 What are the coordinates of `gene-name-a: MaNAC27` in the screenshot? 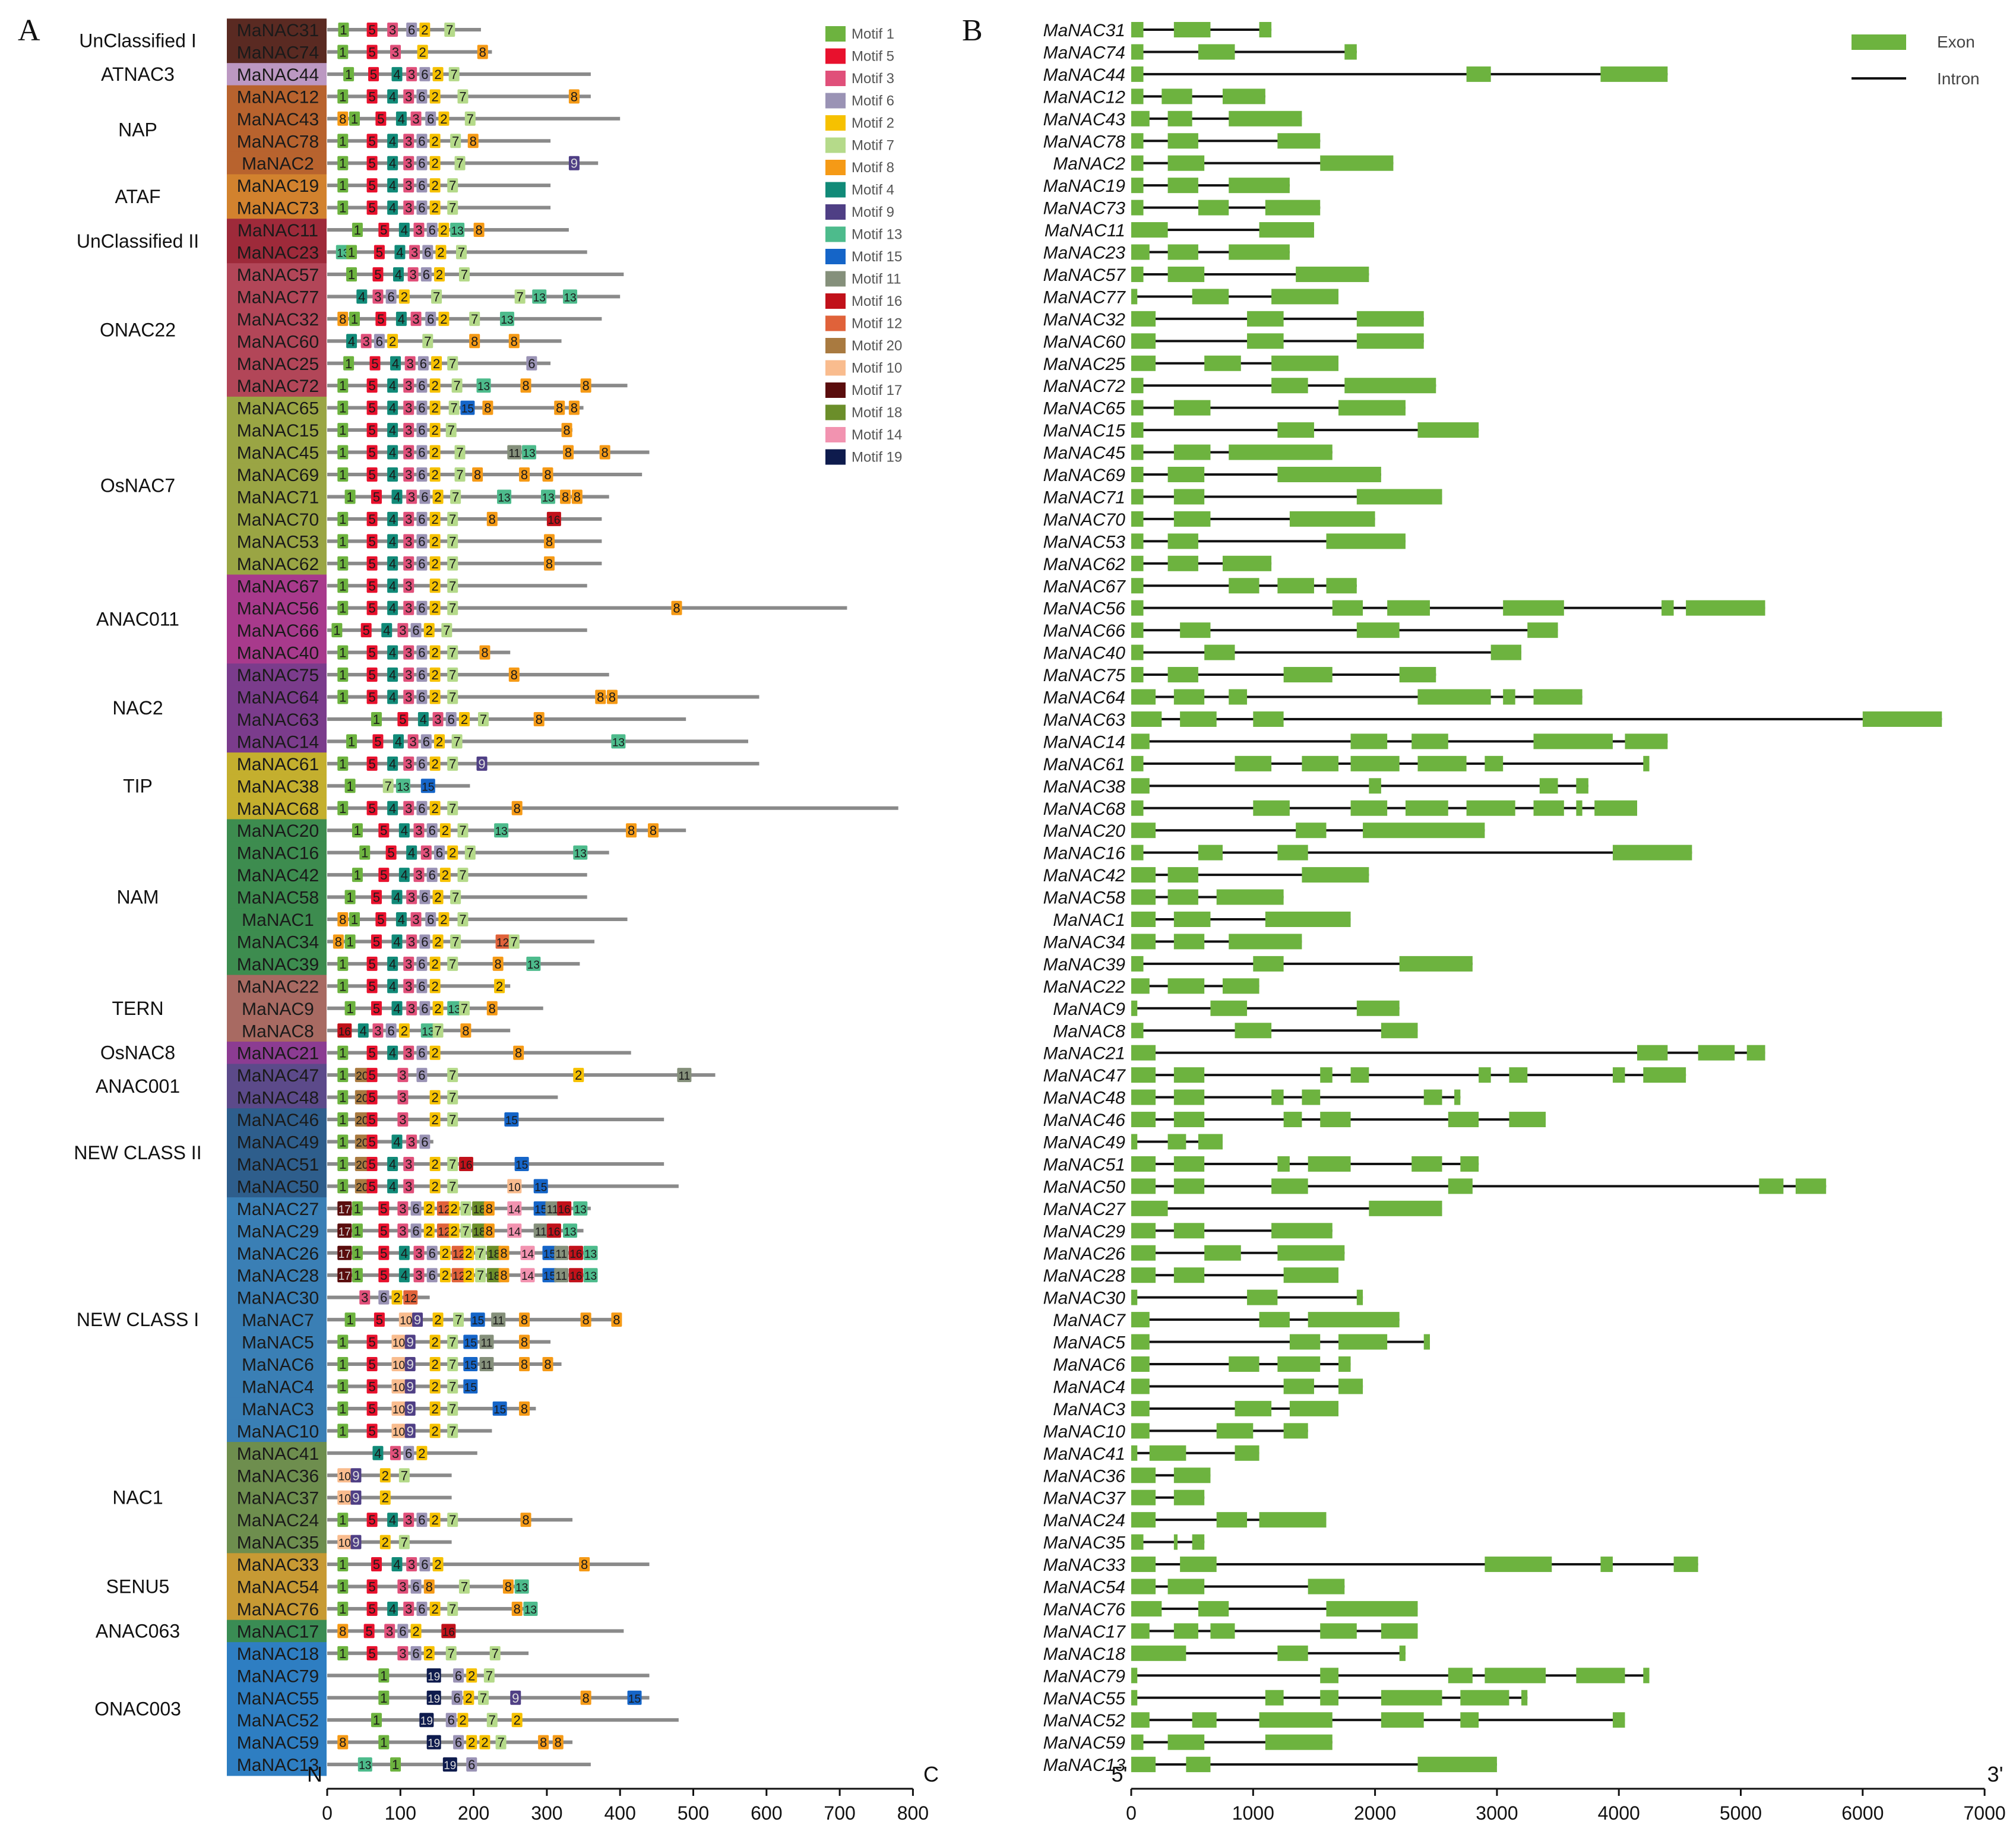 It's located at (278, 1209).